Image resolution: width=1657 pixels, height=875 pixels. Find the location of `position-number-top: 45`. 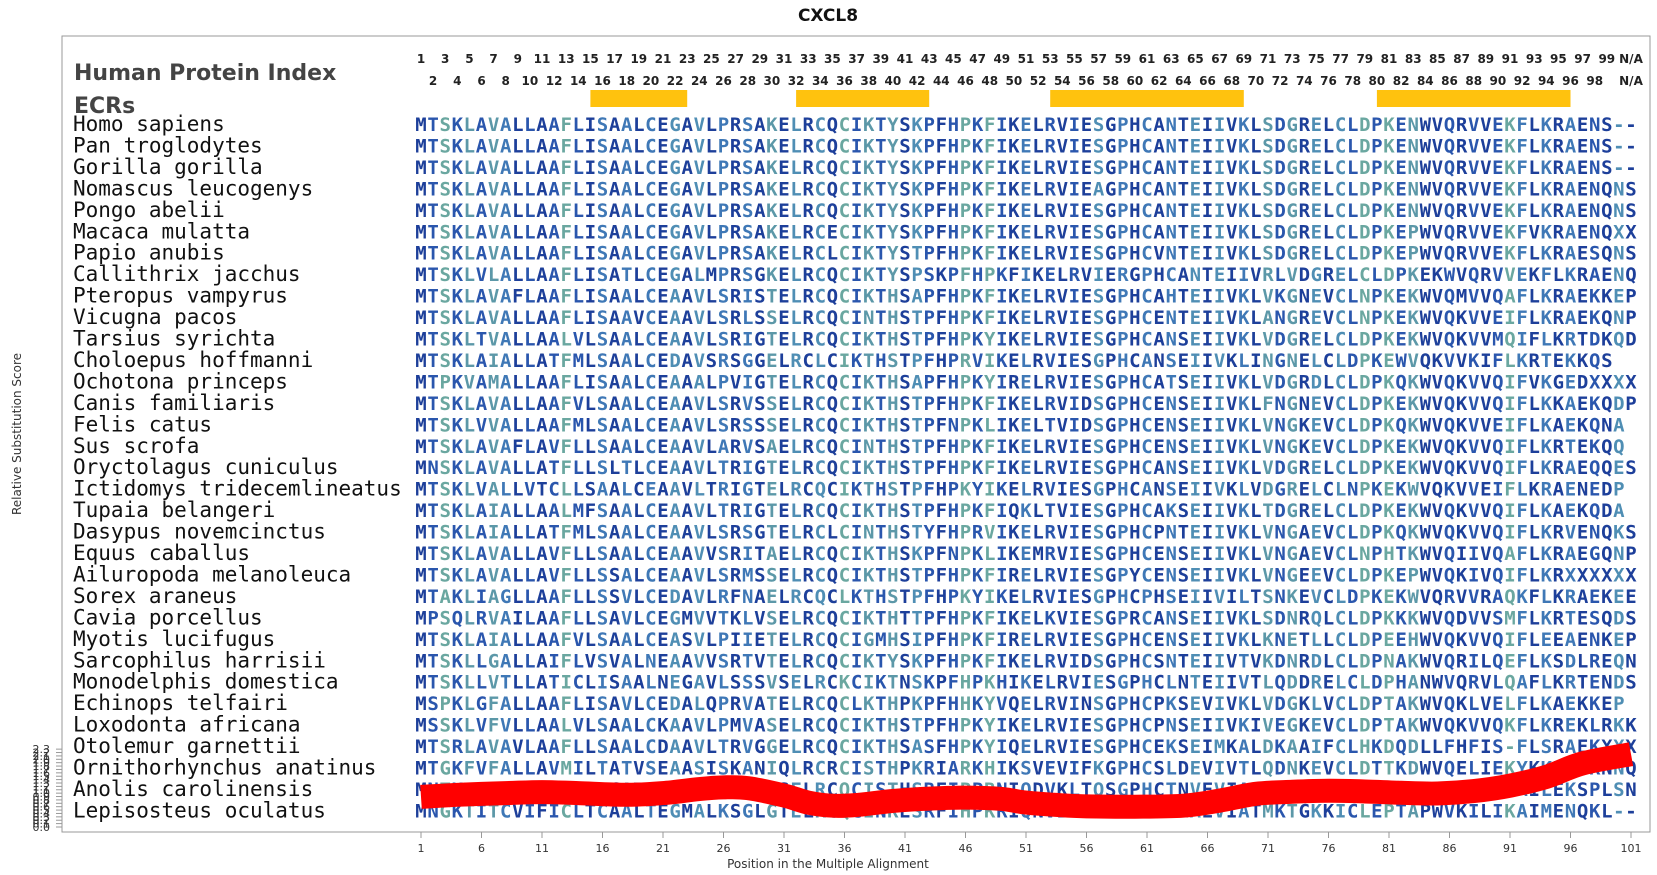

position-number-top: 45 is located at coordinates (953, 59).